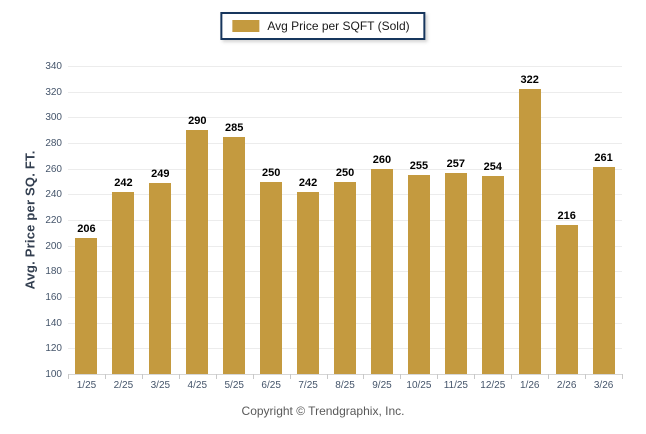  Describe the element at coordinates (566, 216) in the screenshot. I see `bar-value-label: 216` at that location.